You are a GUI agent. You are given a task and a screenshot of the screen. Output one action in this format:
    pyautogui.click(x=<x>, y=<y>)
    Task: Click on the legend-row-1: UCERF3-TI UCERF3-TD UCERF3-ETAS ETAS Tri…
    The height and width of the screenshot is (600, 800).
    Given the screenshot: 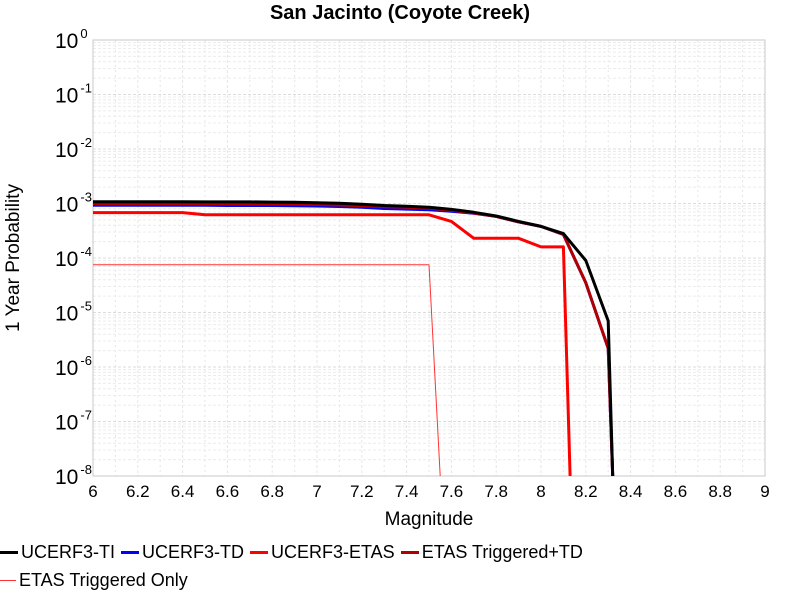 What is the action you would take?
    pyautogui.click(x=400, y=552)
    